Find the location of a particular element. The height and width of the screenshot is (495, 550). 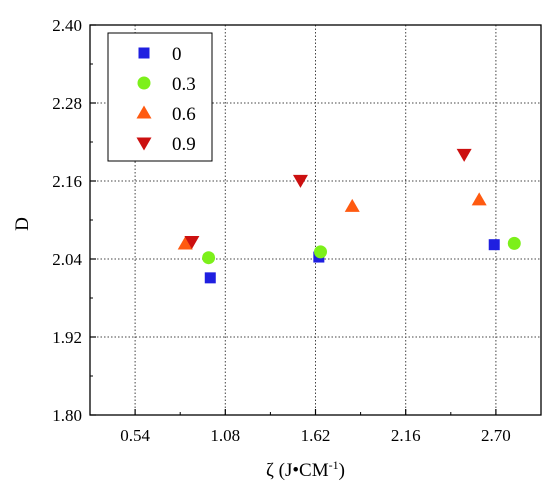

y-tick-label: 2.16 is located at coordinates (67, 181).